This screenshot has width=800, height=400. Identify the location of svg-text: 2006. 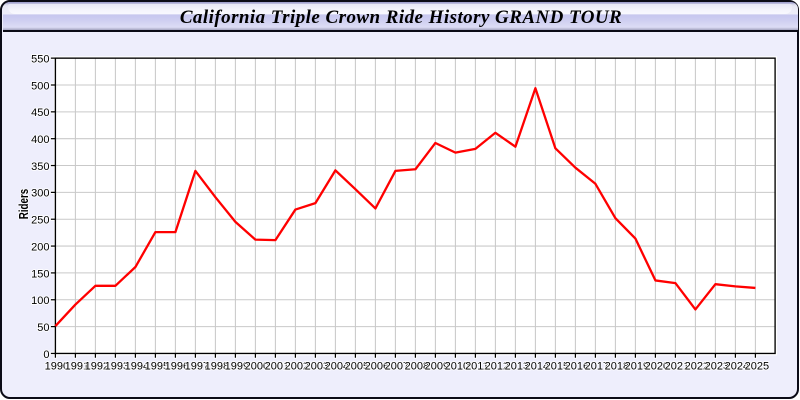
(377, 366).